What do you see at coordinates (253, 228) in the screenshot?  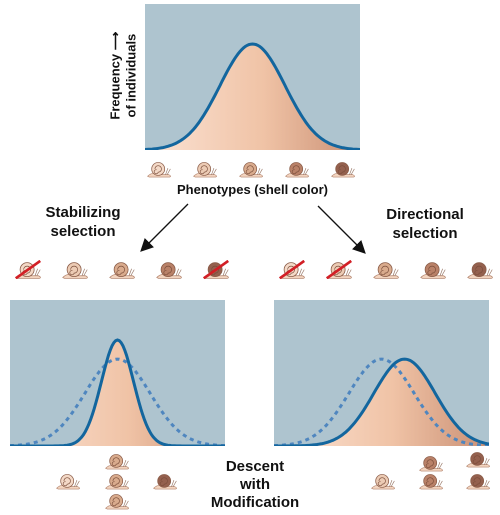 I see `arrows` at bounding box center [253, 228].